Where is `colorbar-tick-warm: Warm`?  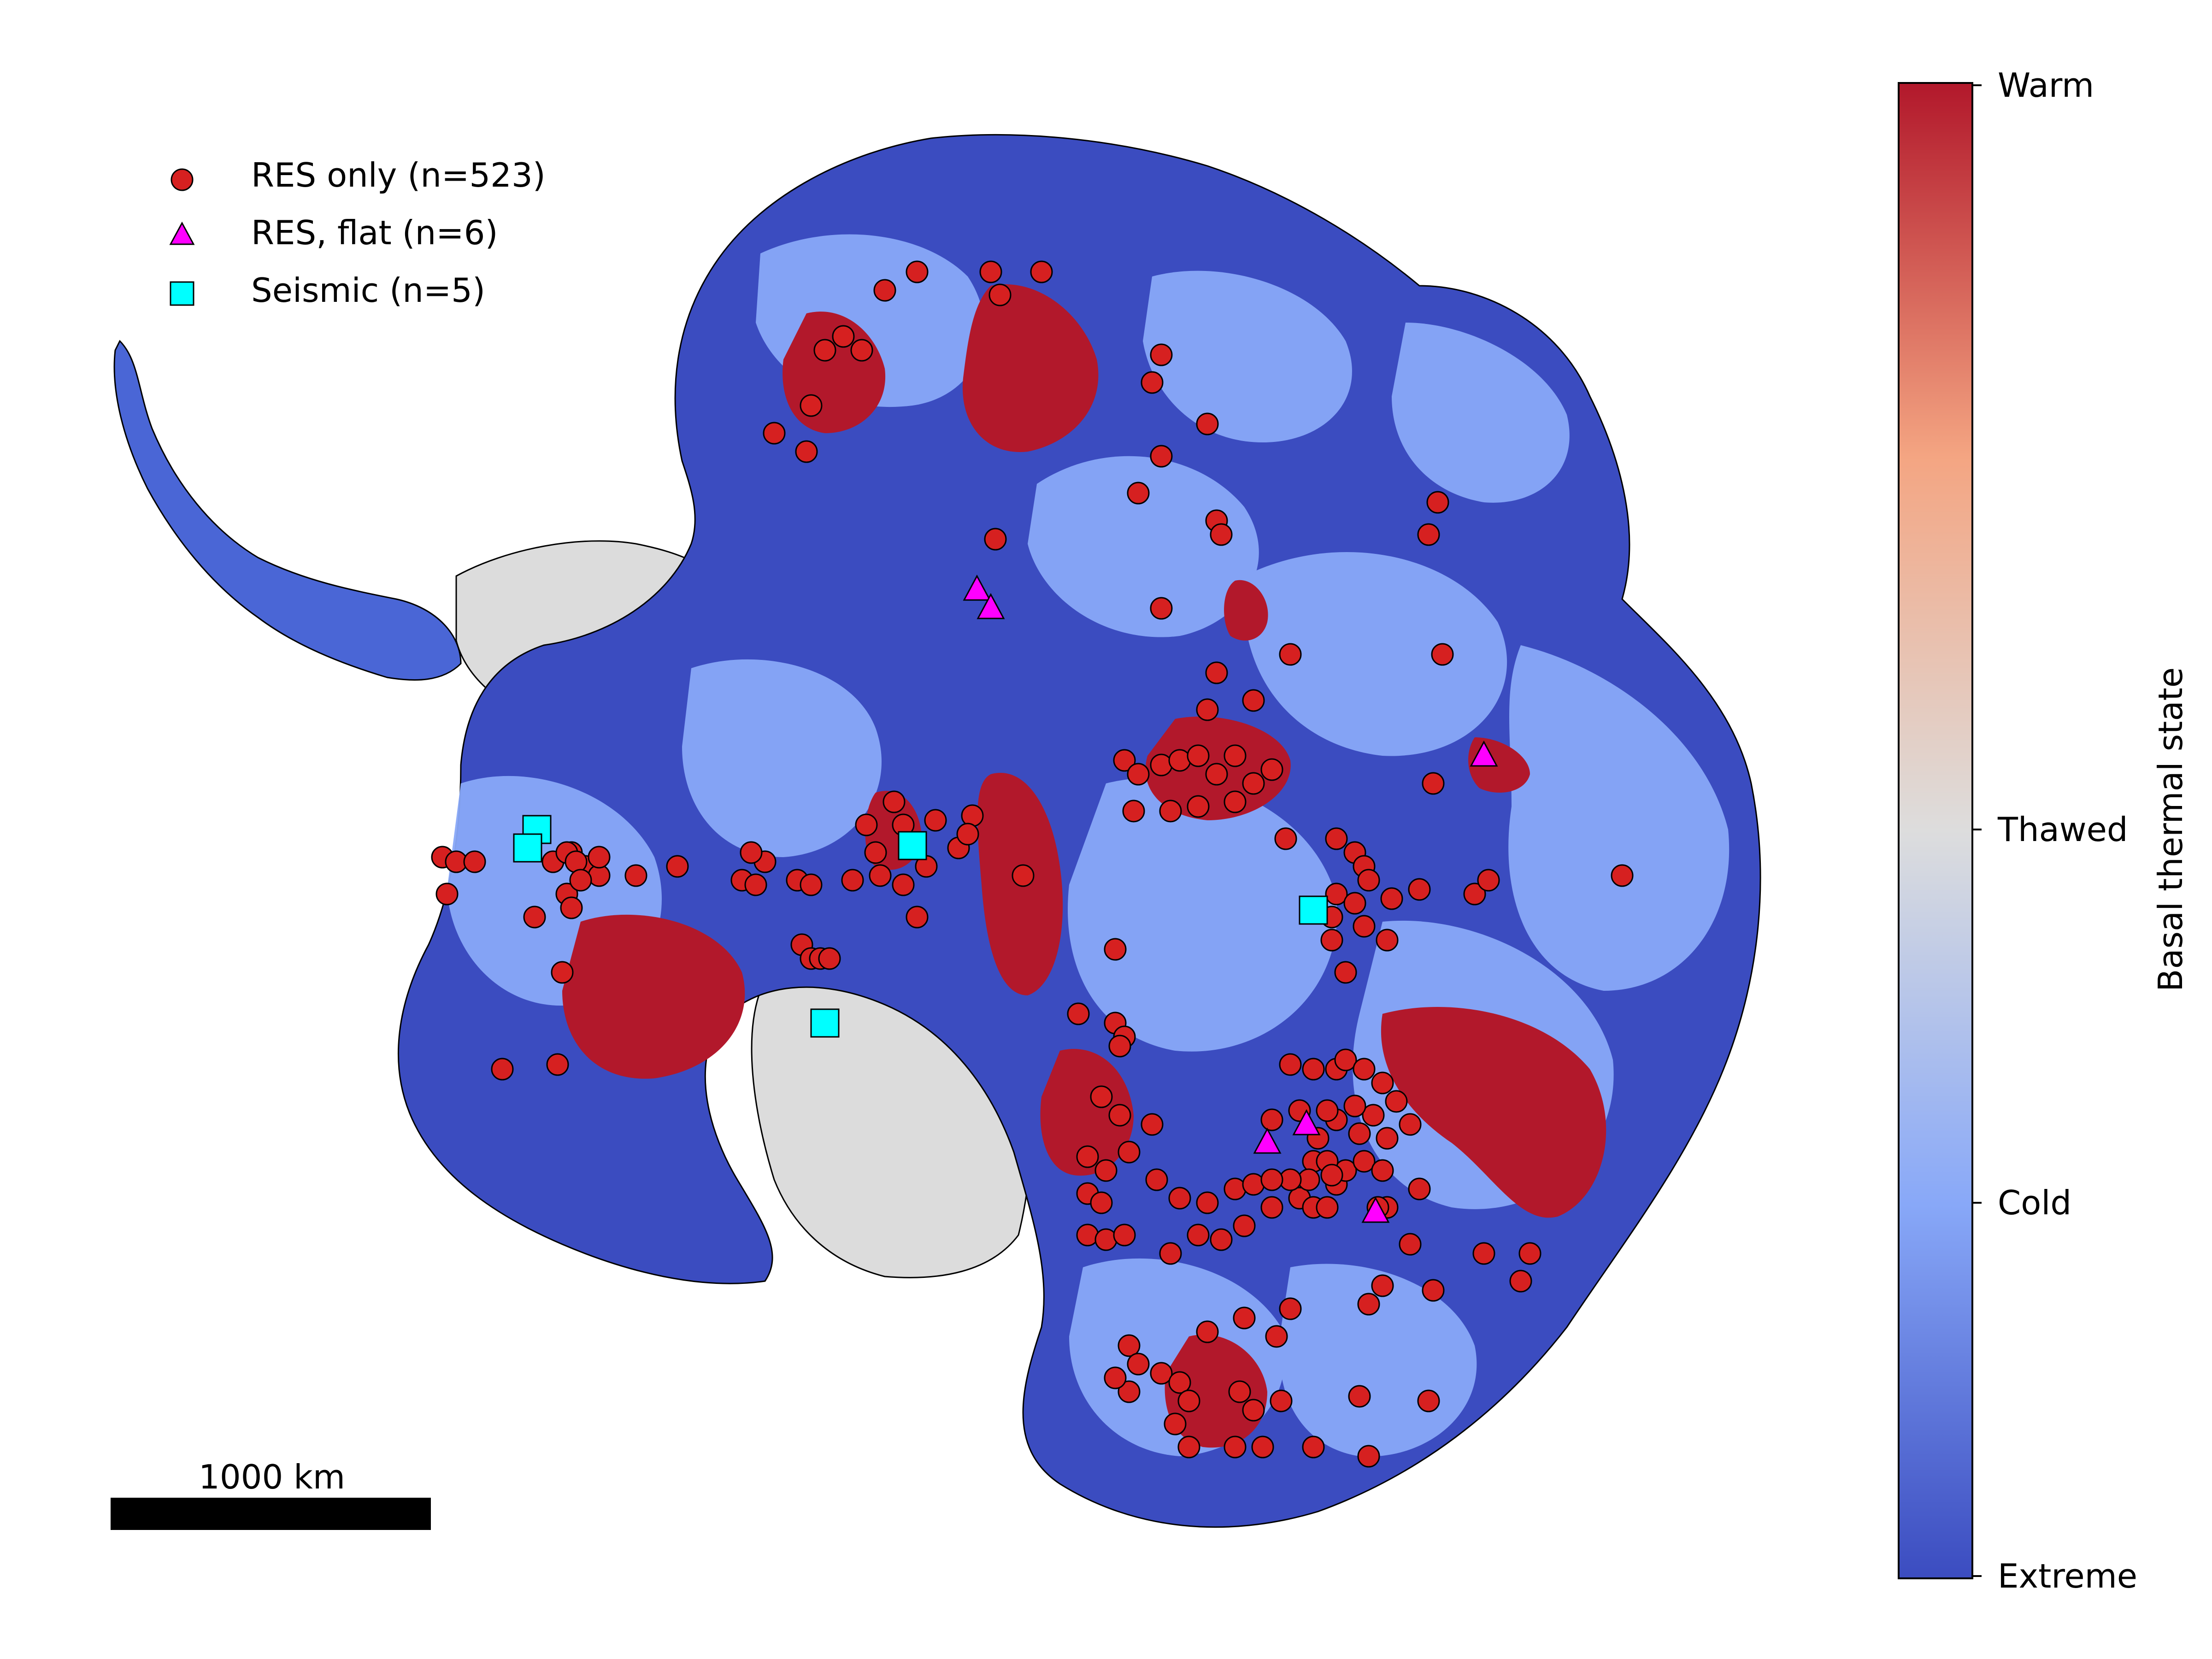 colorbar-tick-warm: Warm is located at coordinates (2046, 85).